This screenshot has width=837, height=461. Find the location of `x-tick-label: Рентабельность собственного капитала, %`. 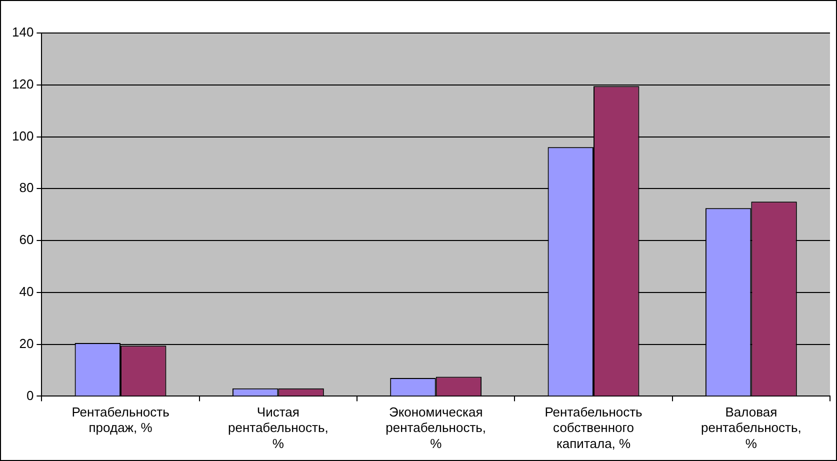

x-tick-label: Рентабельность собственного капитала, % is located at coordinates (593, 427).